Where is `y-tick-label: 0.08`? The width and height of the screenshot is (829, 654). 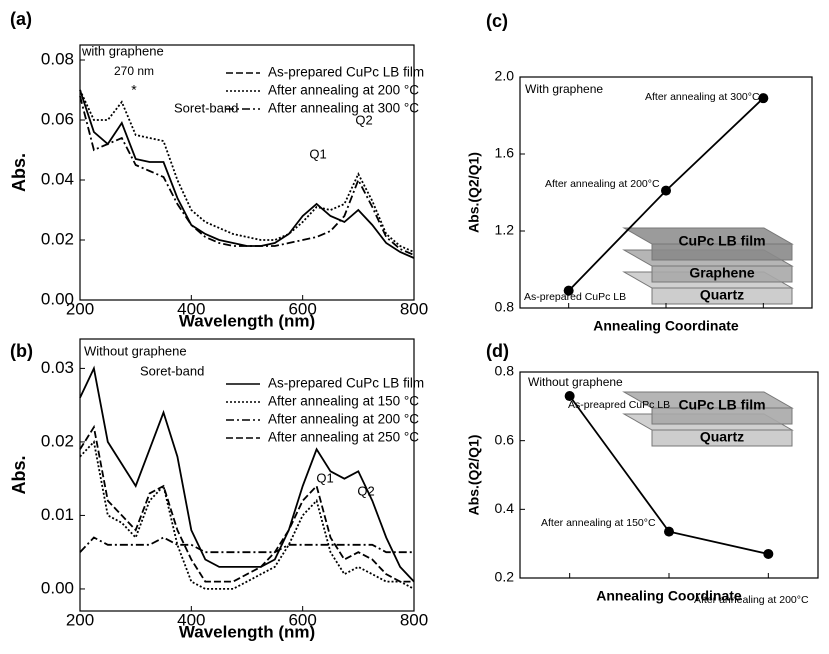
y-tick-label: 0.08 is located at coordinates (57, 58).